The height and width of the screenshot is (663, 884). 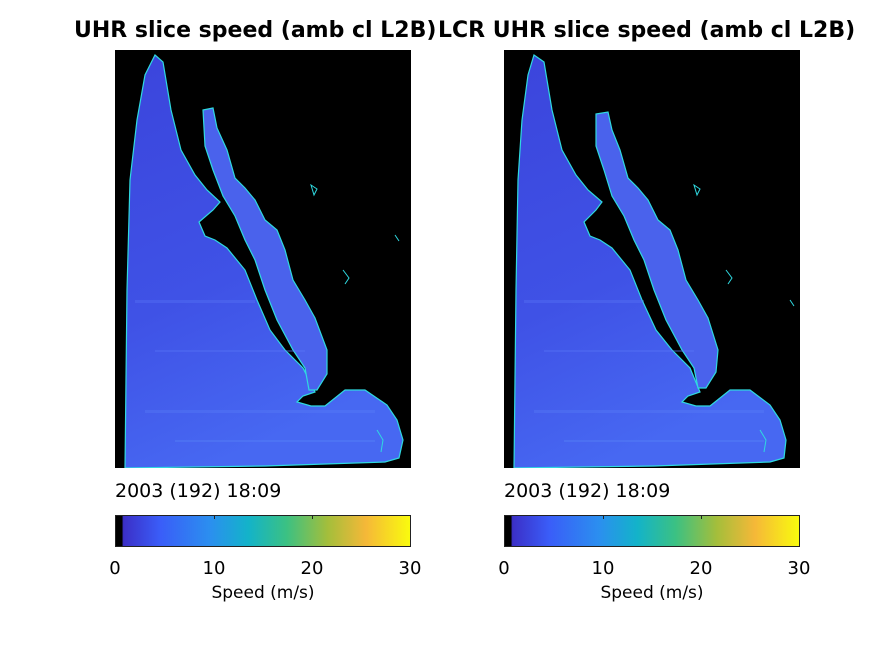 I want to click on panel-1-colorbar, so click(x=263, y=531).